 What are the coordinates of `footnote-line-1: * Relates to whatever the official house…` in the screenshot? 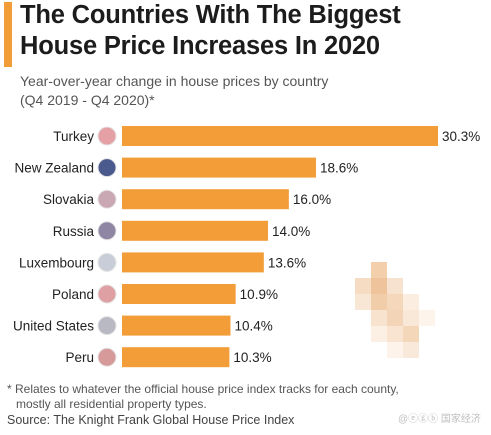 It's located at (203, 389).